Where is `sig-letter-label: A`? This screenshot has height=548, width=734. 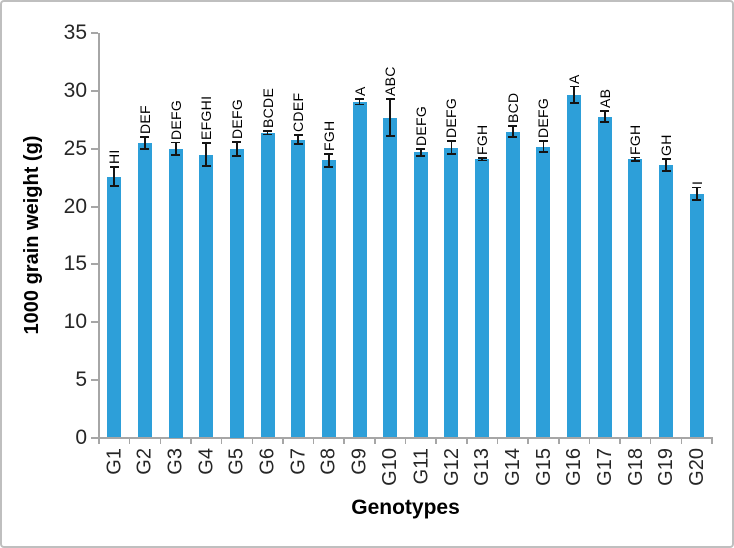
sig-letter-label: A is located at coordinates (574, 78).